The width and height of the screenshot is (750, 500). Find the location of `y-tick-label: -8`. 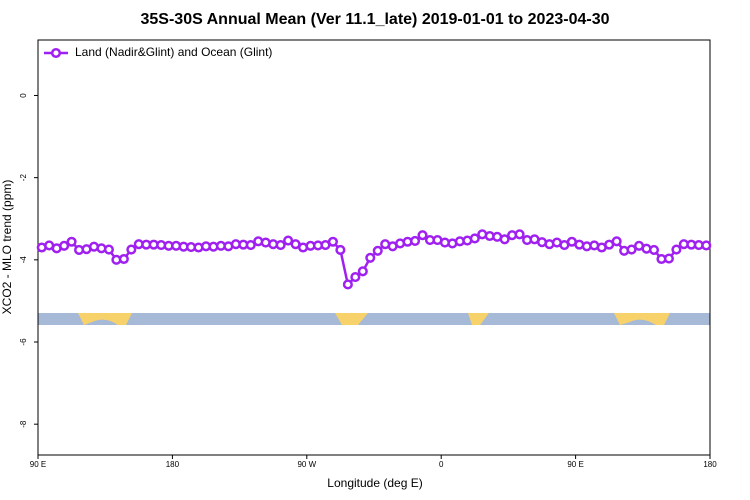

y-tick-label: -8 is located at coordinates (23, 424).